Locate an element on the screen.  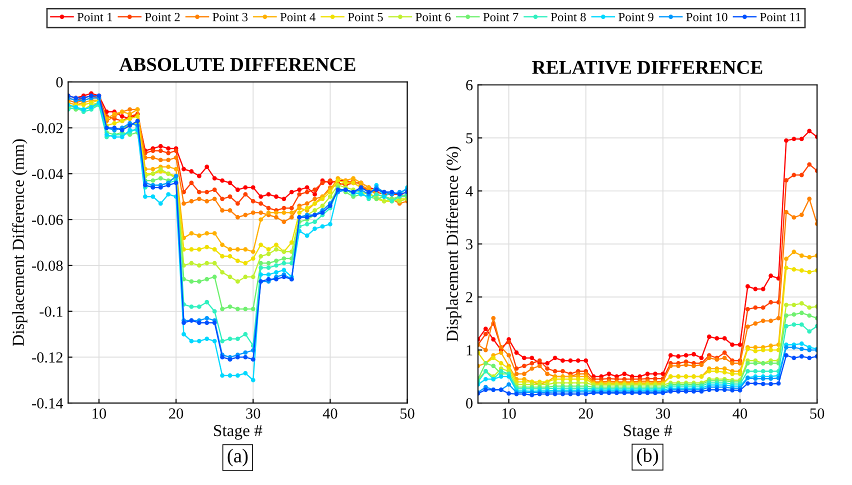
y-tick-label: 5 is located at coordinates (469, 138).